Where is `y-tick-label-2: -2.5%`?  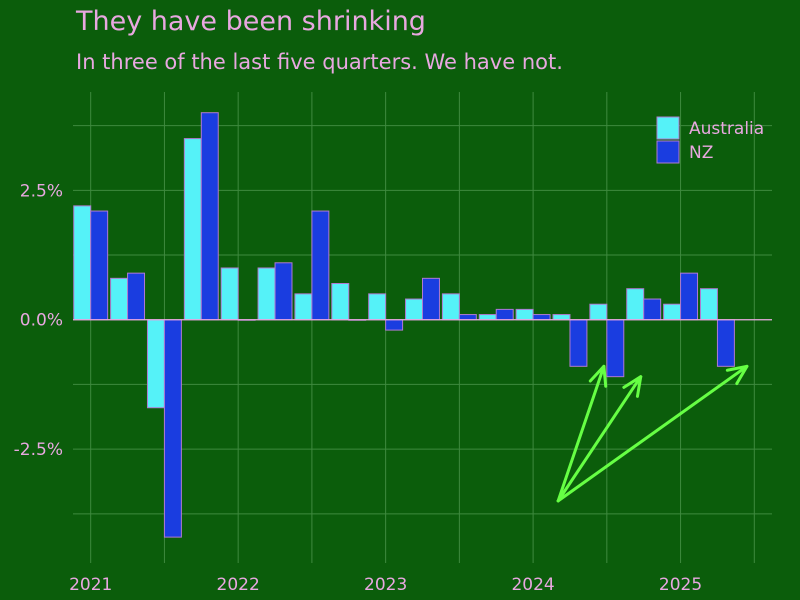 y-tick-label-2: -2.5% is located at coordinates (38, 450).